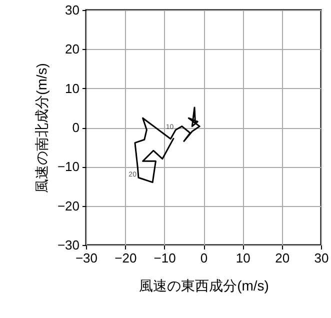 This screenshot has height=318, width=331. What do you see at coordinates (125, 258) in the screenshot?
I see `x-tick-label: −20` at bounding box center [125, 258].